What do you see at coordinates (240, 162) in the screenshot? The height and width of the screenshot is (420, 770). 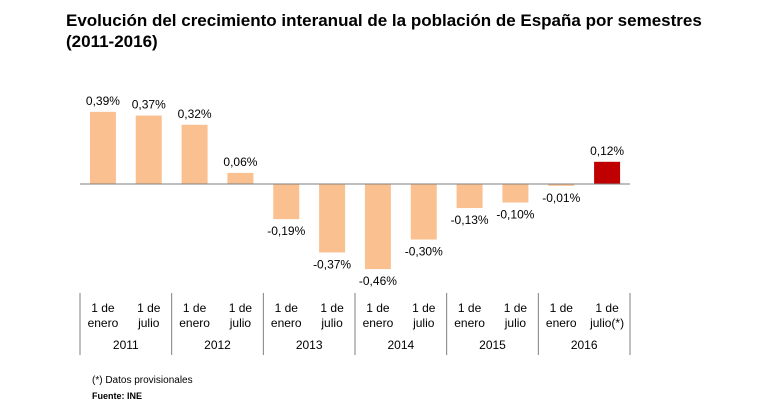 I see `data-label: 0,06%` at bounding box center [240, 162].